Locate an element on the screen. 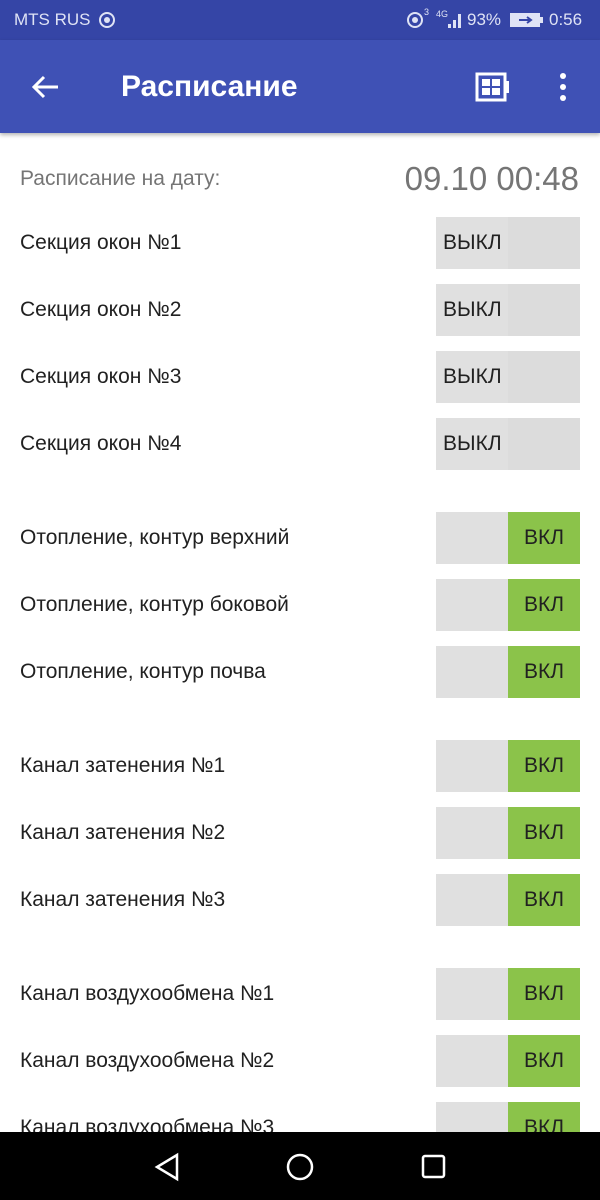  row-label: Канал затенения №2 is located at coordinates (123, 832).